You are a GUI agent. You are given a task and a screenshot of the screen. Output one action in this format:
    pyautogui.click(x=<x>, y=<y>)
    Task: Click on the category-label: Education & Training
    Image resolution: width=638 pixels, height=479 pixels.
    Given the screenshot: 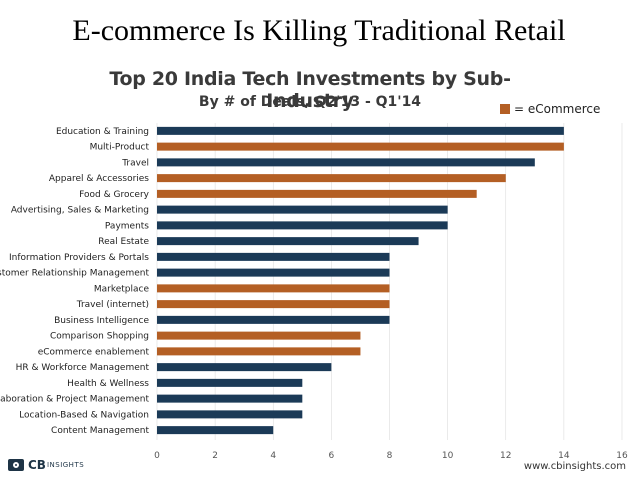 What is the action you would take?
    pyautogui.click(x=102, y=132)
    